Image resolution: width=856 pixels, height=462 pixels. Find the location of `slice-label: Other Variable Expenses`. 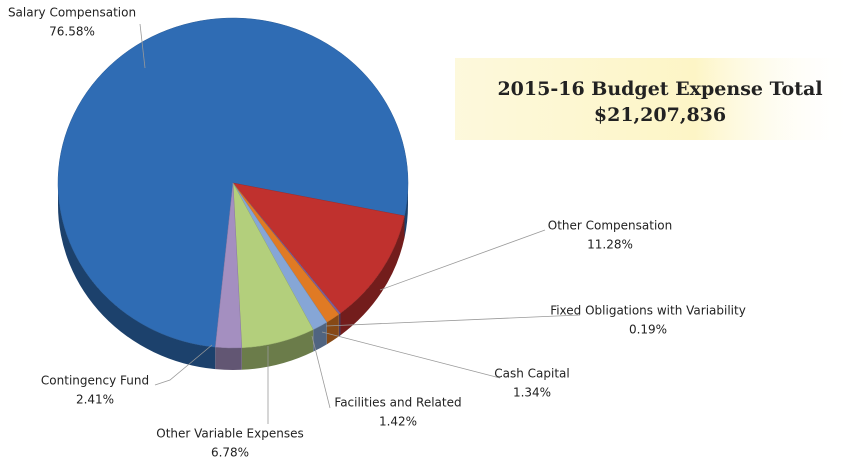

slice-label: Other Variable Expenses is located at coordinates (229, 434).